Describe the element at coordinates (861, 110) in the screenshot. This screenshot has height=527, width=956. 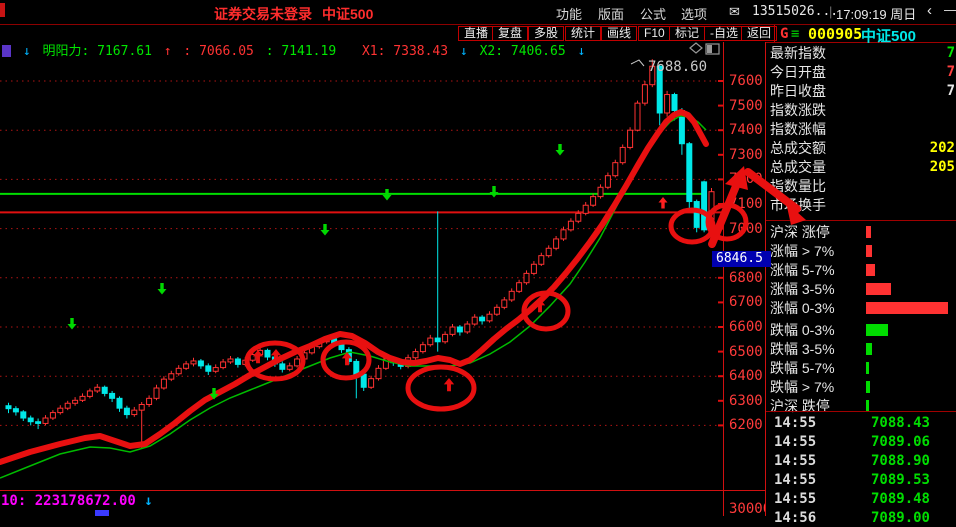
I see `info-row: 指数涨跌` at that location.